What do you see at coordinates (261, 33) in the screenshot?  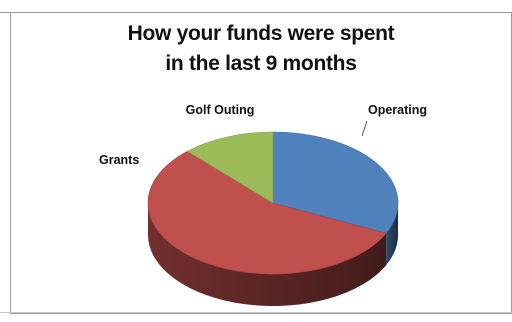 I see `chart-title-line-1: How your funds were spent` at bounding box center [261, 33].